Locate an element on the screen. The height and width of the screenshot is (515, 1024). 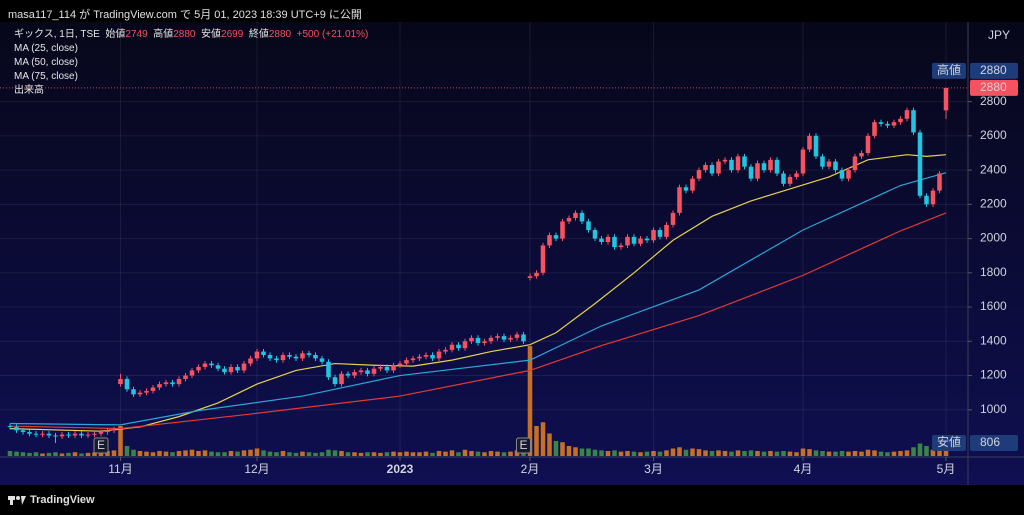
y-tick-label: 2200 is located at coordinates (993, 204).